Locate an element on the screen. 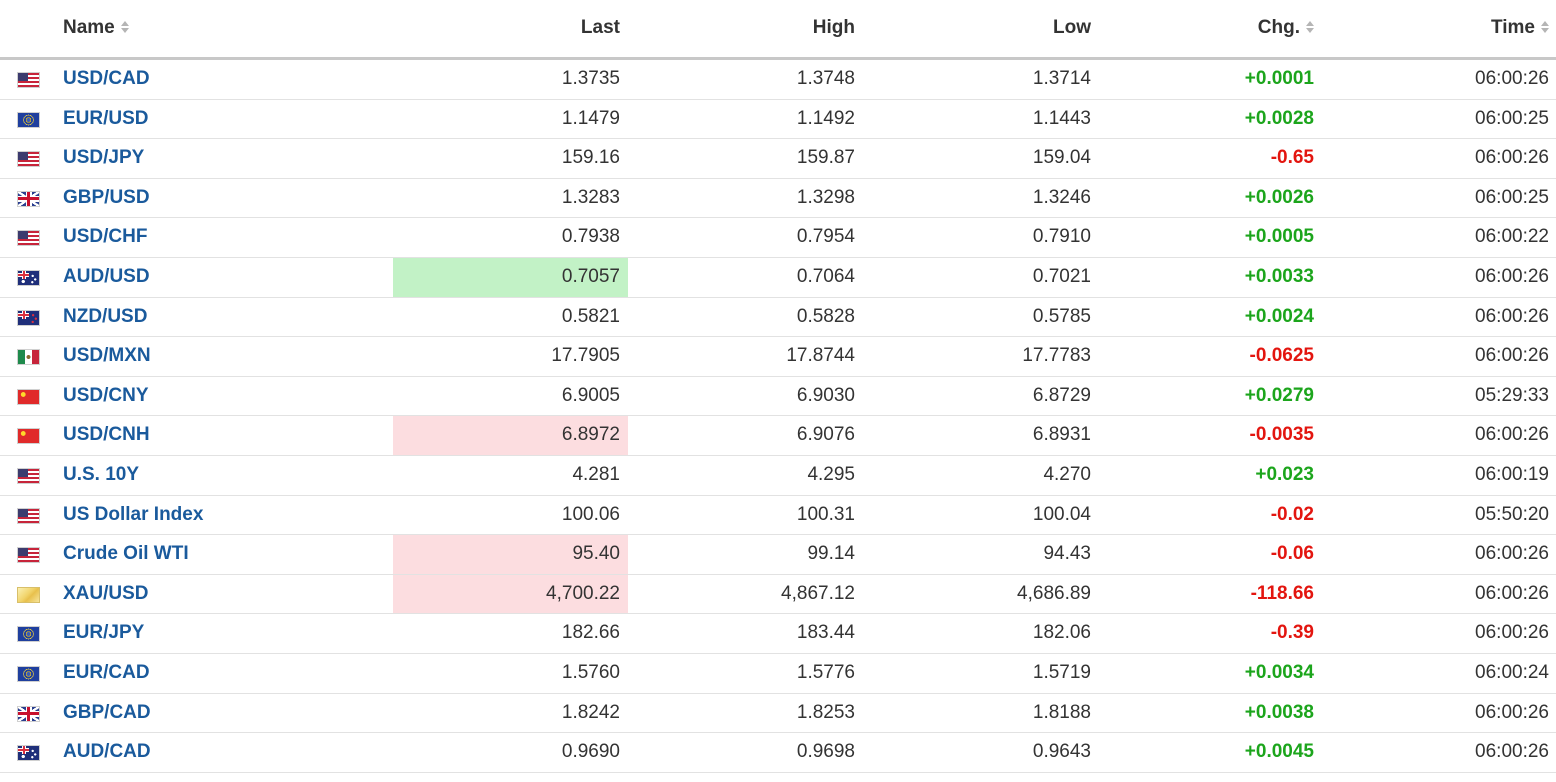 This screenshot has width=1556, height=782. last-value: 0.7057 is located at coordinates (510, 277).